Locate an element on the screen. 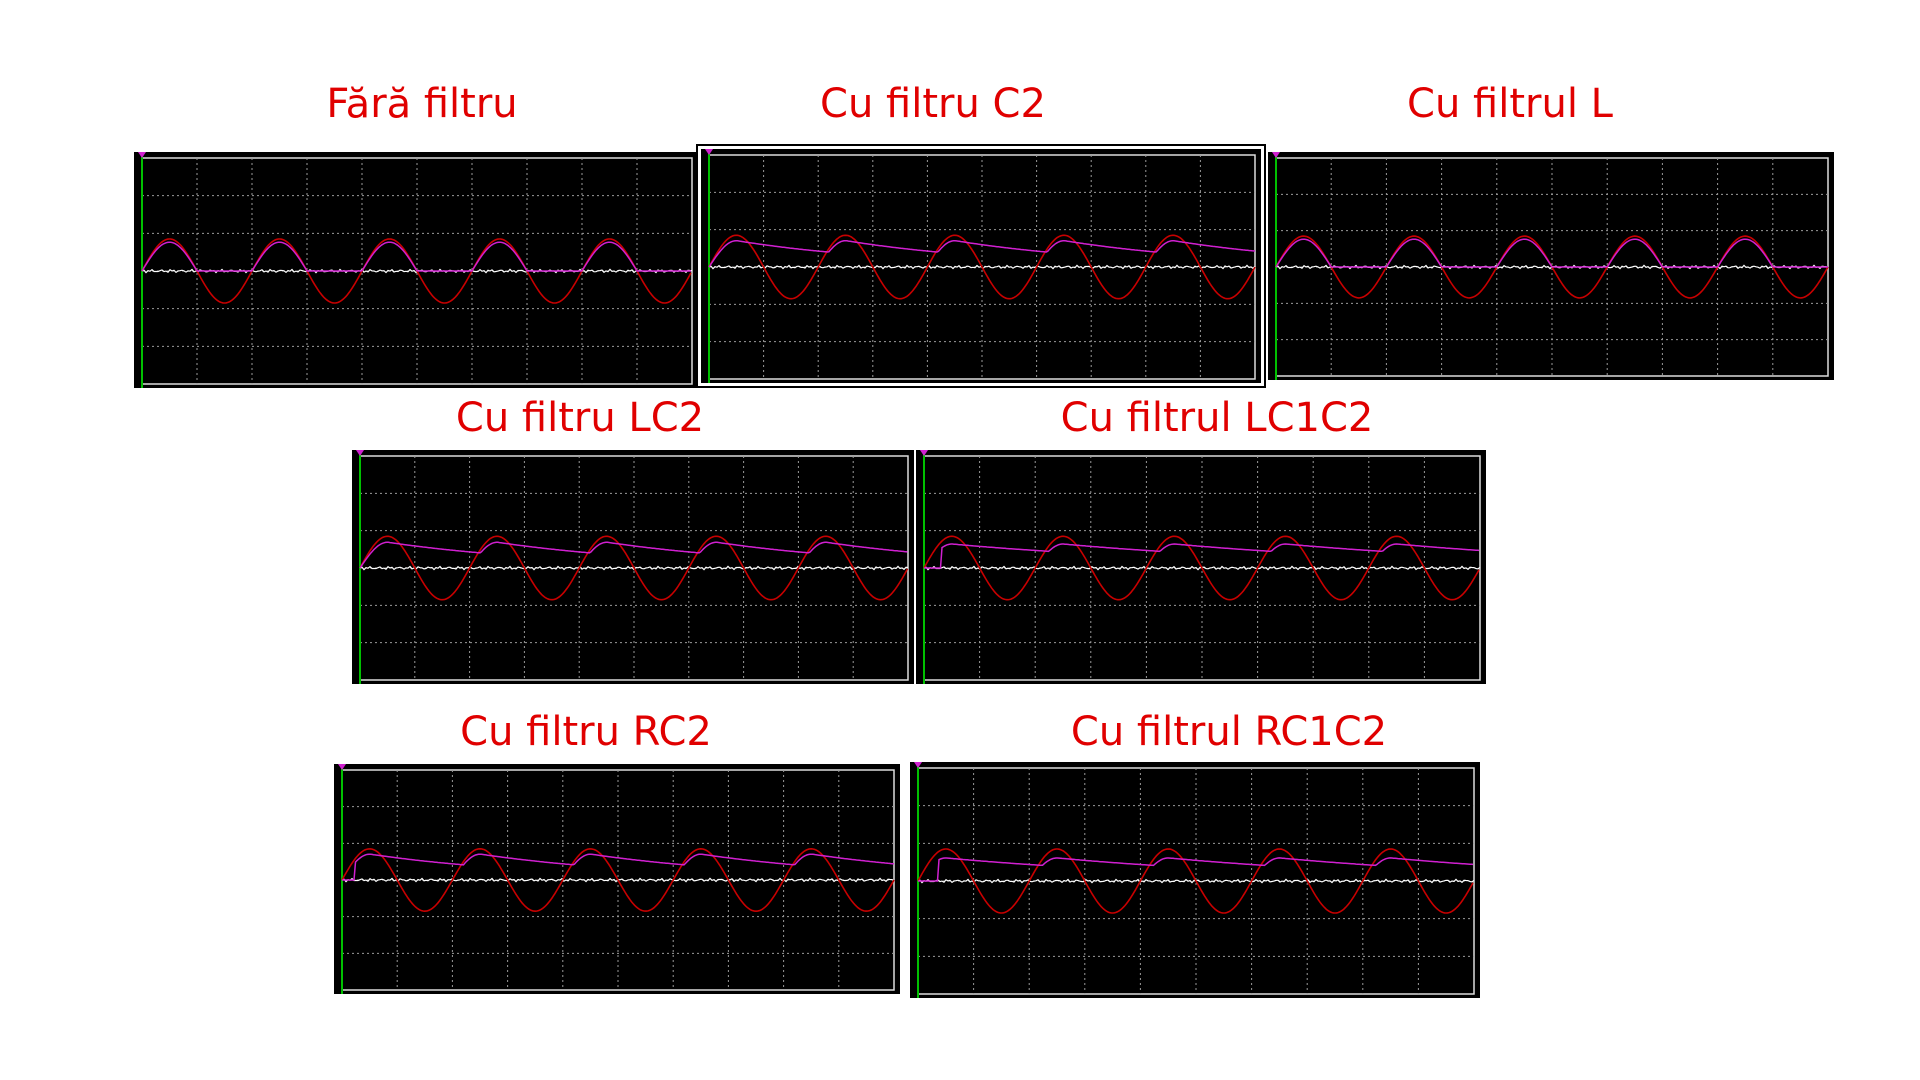  panel-title-filtru-c2: Cu filtru C2 is located at coordinates (933, 104).